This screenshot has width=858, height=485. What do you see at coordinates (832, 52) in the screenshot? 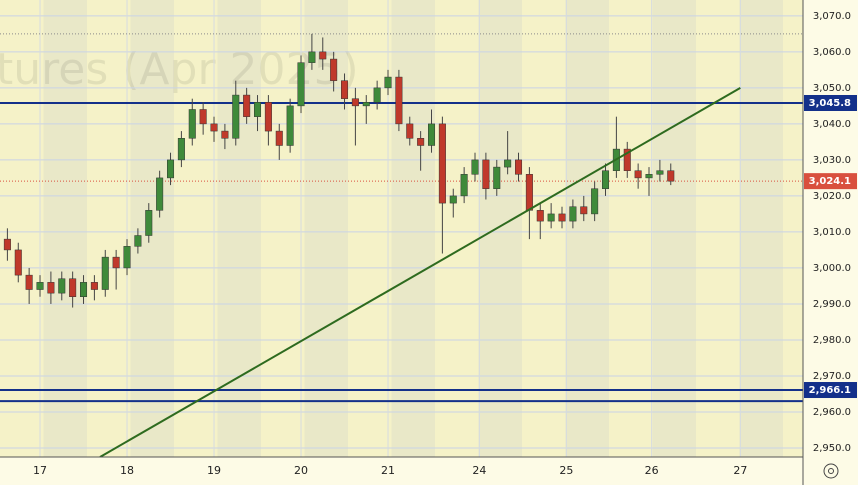
I see `y-tick-label: 3,060.0` at bounding box center [832, 52].